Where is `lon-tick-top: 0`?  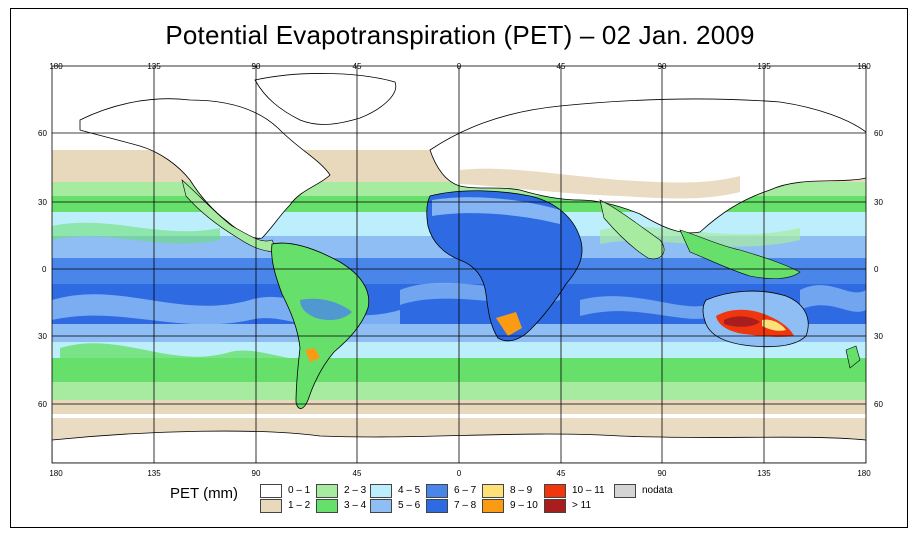
lon-tick-top: 0 is located at coordinates (459, 66).